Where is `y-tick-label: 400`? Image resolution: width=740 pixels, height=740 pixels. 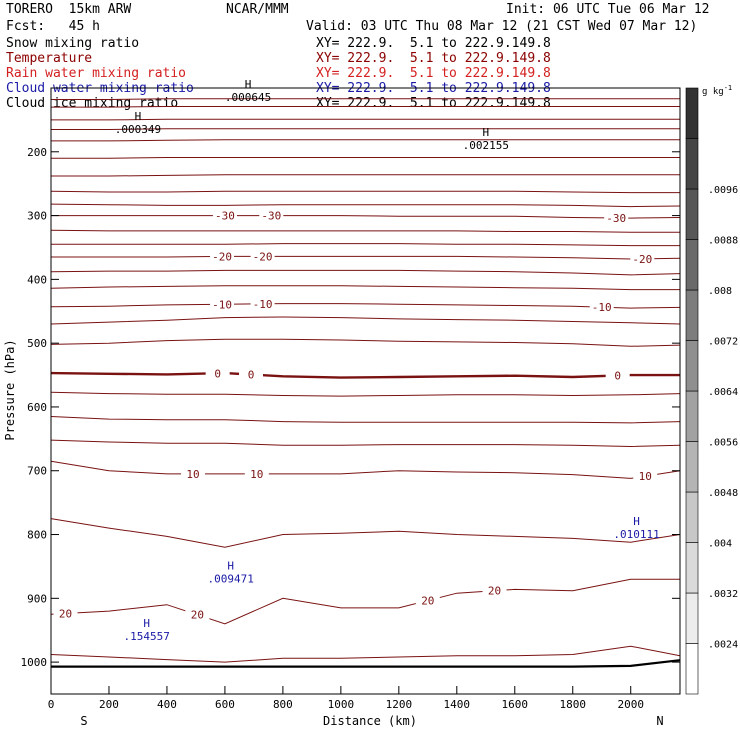 y-tick-label: 400 is located at coordinates (37, 279).